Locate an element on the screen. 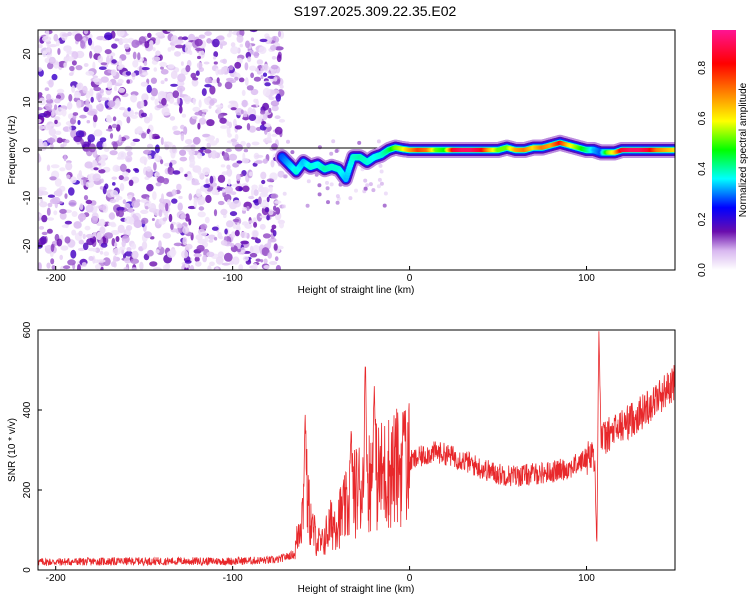 The image size is (750, 600). y-tick-label: 0 is located at coordinates (27, 150).